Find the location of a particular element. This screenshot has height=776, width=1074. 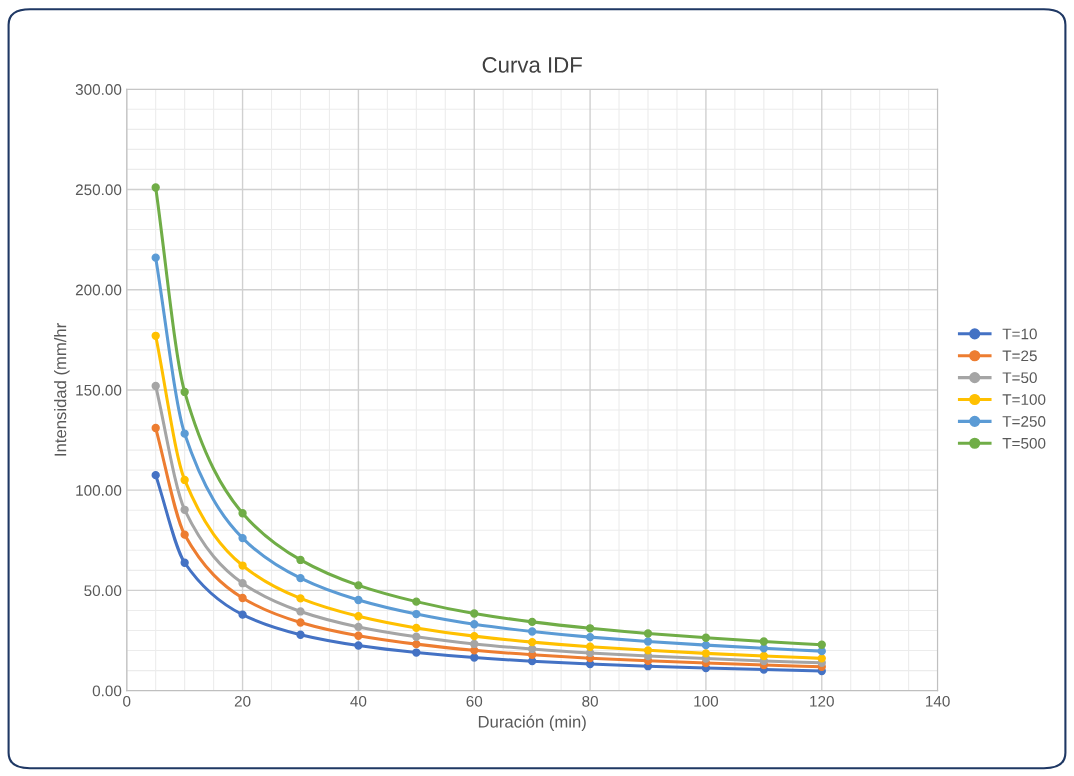

x-tick-label: 140 is located at coordinates (938, 701).